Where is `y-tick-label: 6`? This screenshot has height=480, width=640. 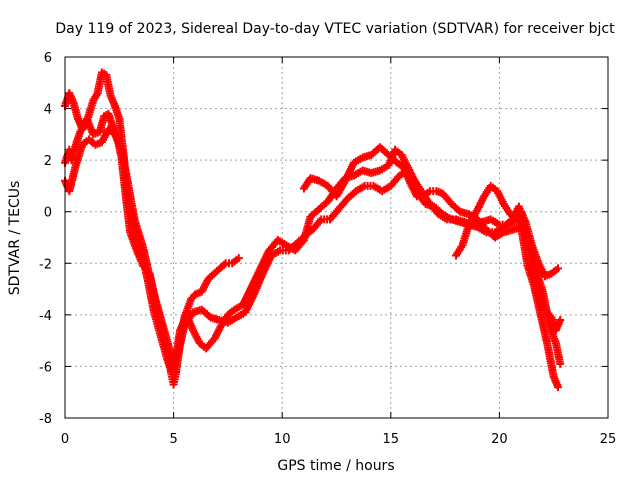 y-tick-label: 6 is located at coordinates (48, 58).